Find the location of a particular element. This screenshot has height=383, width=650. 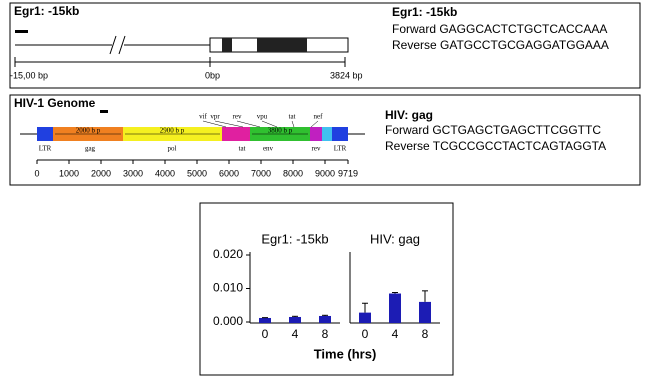

gene-label: vif is located at coordinates (203, 117).